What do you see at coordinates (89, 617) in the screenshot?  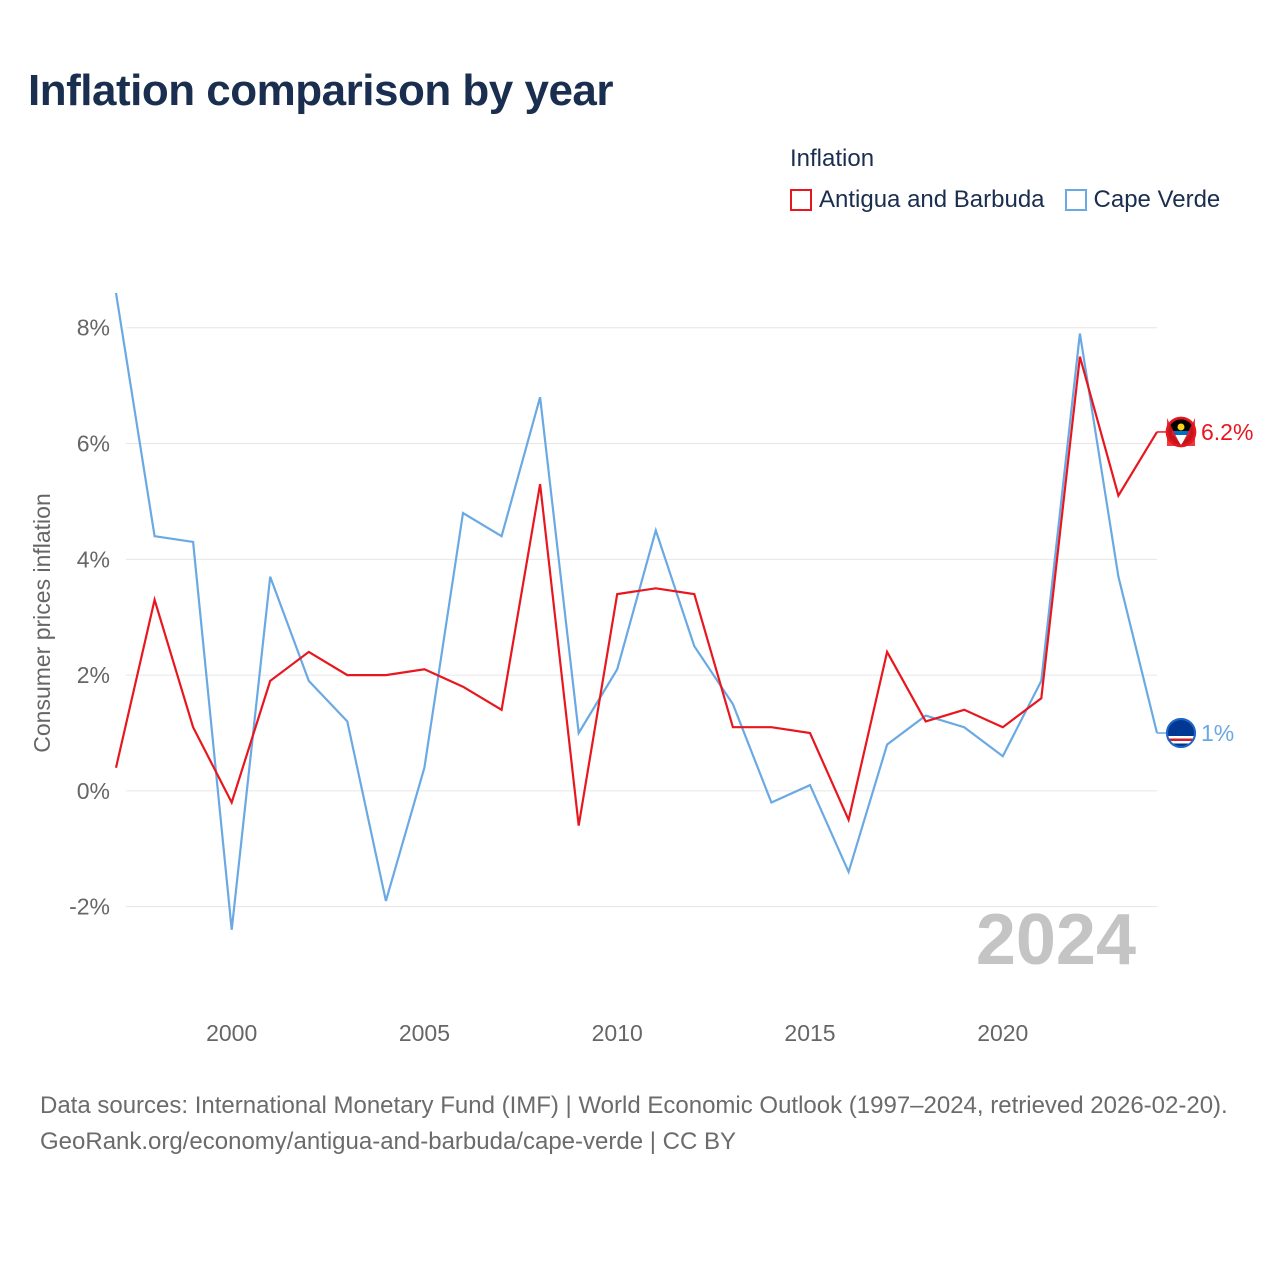 I see `y-axis-ticks: -2% 0% 2% 4% 6% 8%` at bounding box center [89, 617].